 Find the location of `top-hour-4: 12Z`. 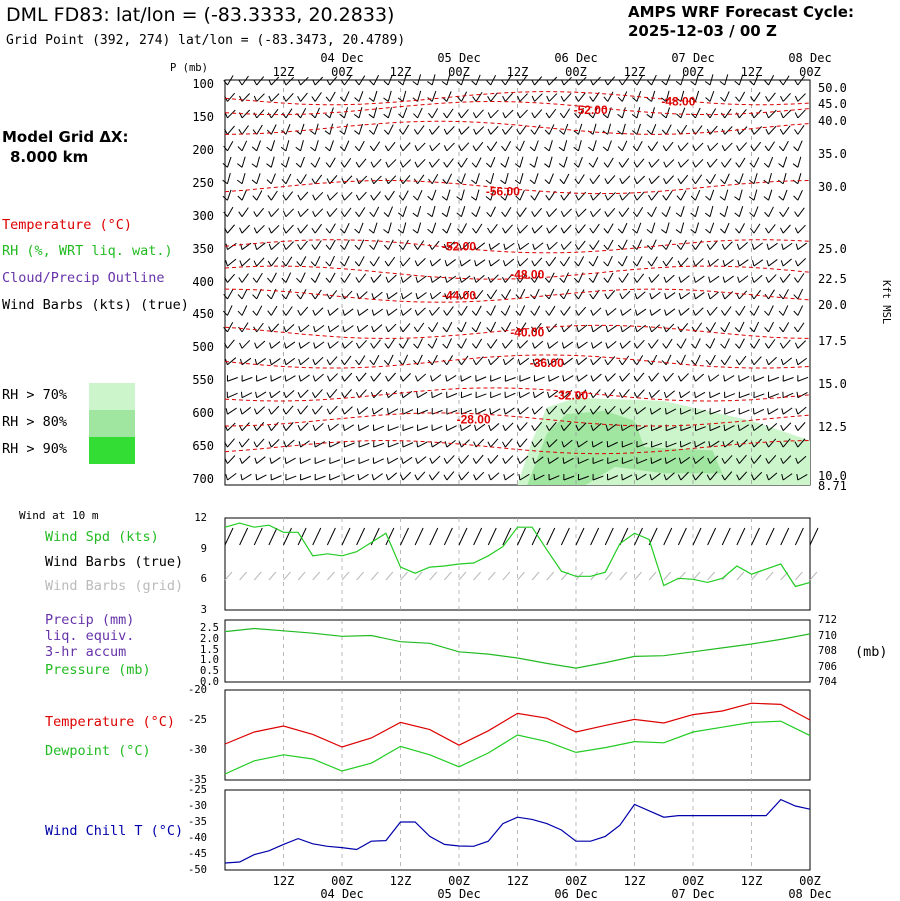

top-hour-4: 12Z is located at coordinates (518, 72).